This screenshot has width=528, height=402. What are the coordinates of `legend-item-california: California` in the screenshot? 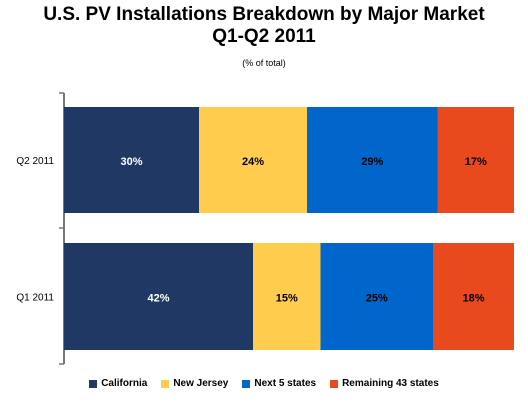 It's located at (118, 383).